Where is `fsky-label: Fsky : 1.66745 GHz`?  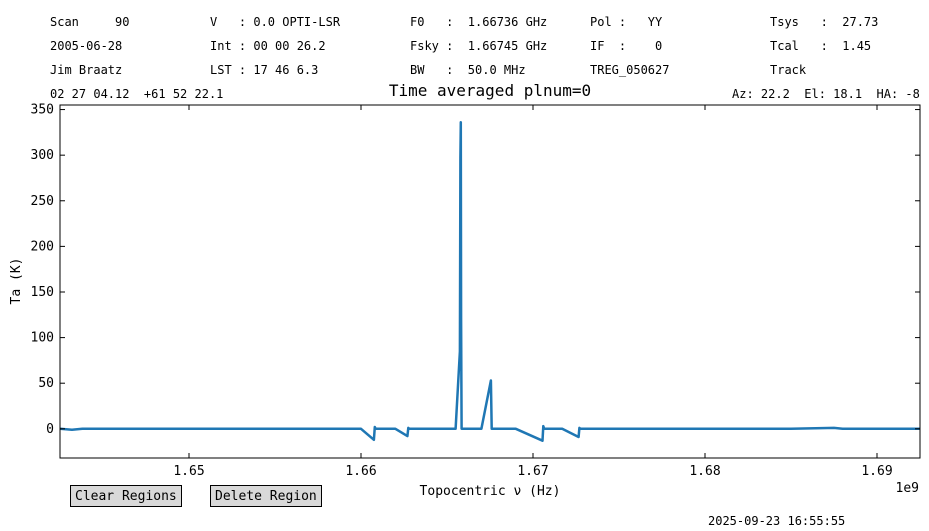 fsky-label: Fsky : 1.66745 GHz is located at coordinates (479, 46).